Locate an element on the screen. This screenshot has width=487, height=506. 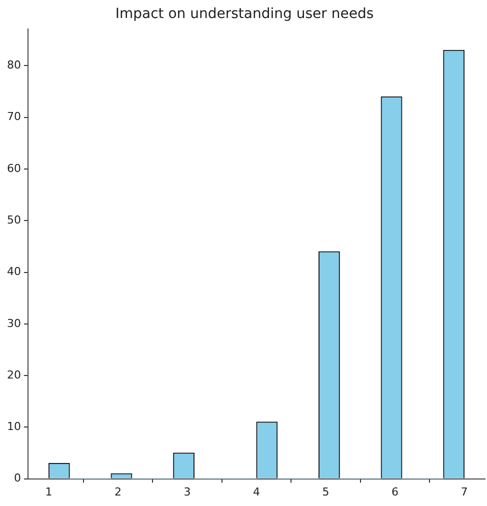
y-tick-label: 80 is located at coordinates (13, 65).